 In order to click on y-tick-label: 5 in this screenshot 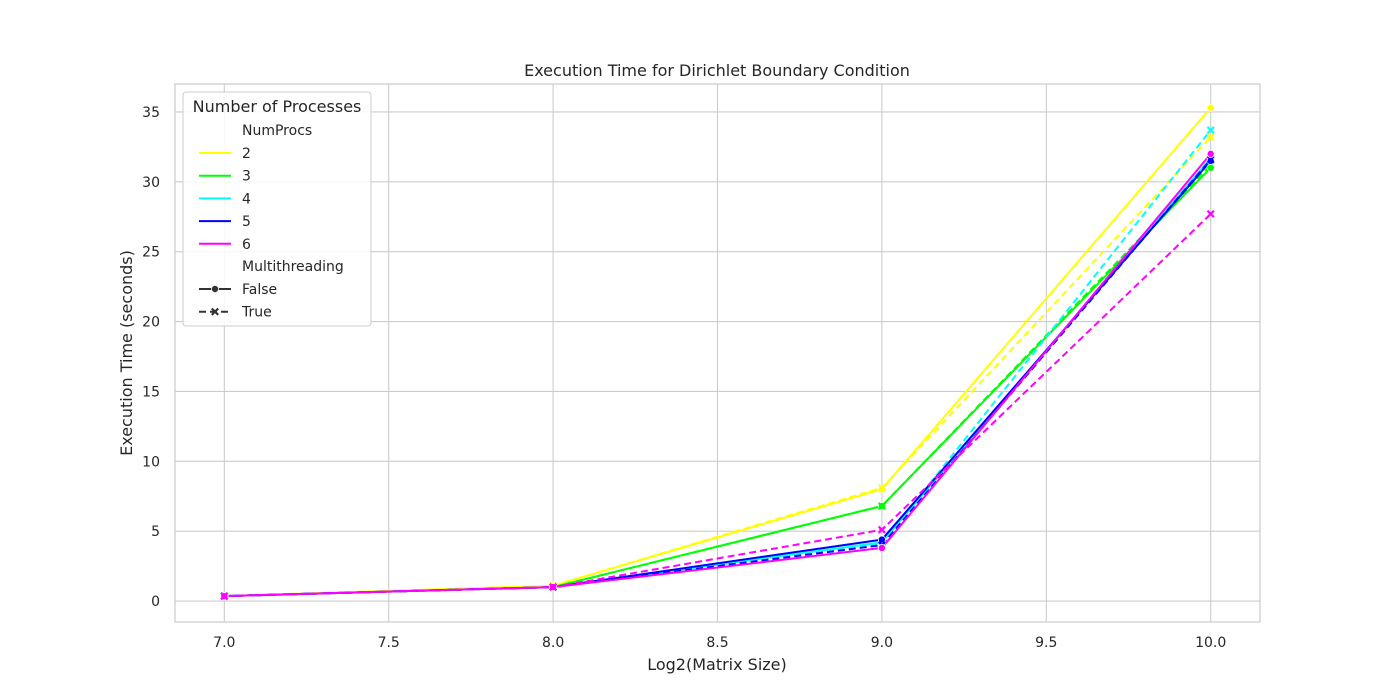, I will do `click(155, 532)`.